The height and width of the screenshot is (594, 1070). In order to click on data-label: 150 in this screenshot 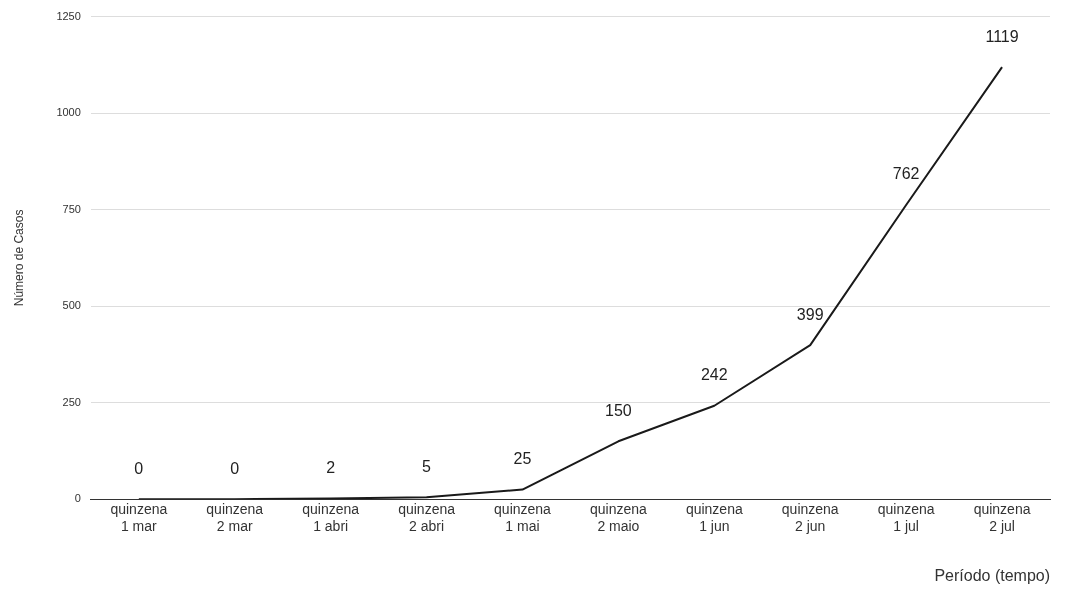, I will do `click(618, 410)`.